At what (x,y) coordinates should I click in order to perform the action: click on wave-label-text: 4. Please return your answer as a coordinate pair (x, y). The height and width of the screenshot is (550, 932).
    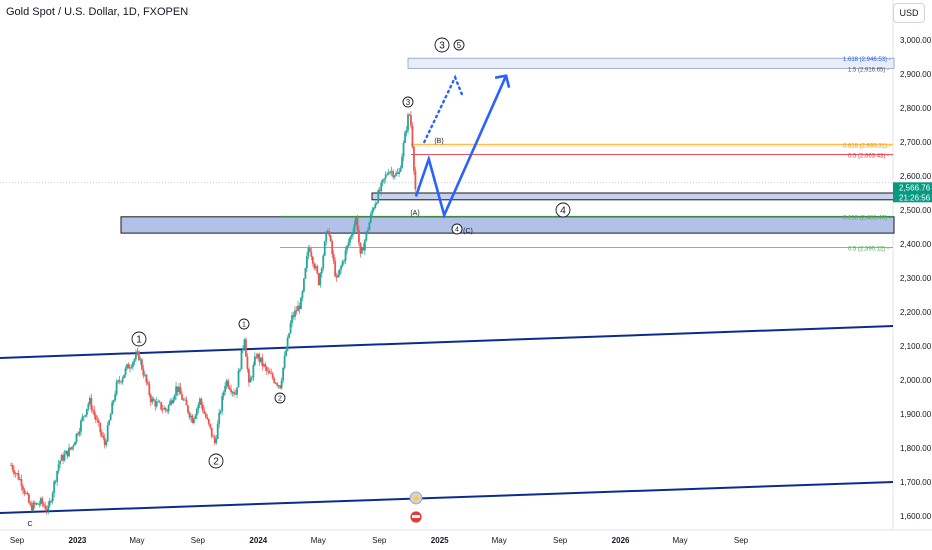
    Looking at the image, I should click on (563, 211).